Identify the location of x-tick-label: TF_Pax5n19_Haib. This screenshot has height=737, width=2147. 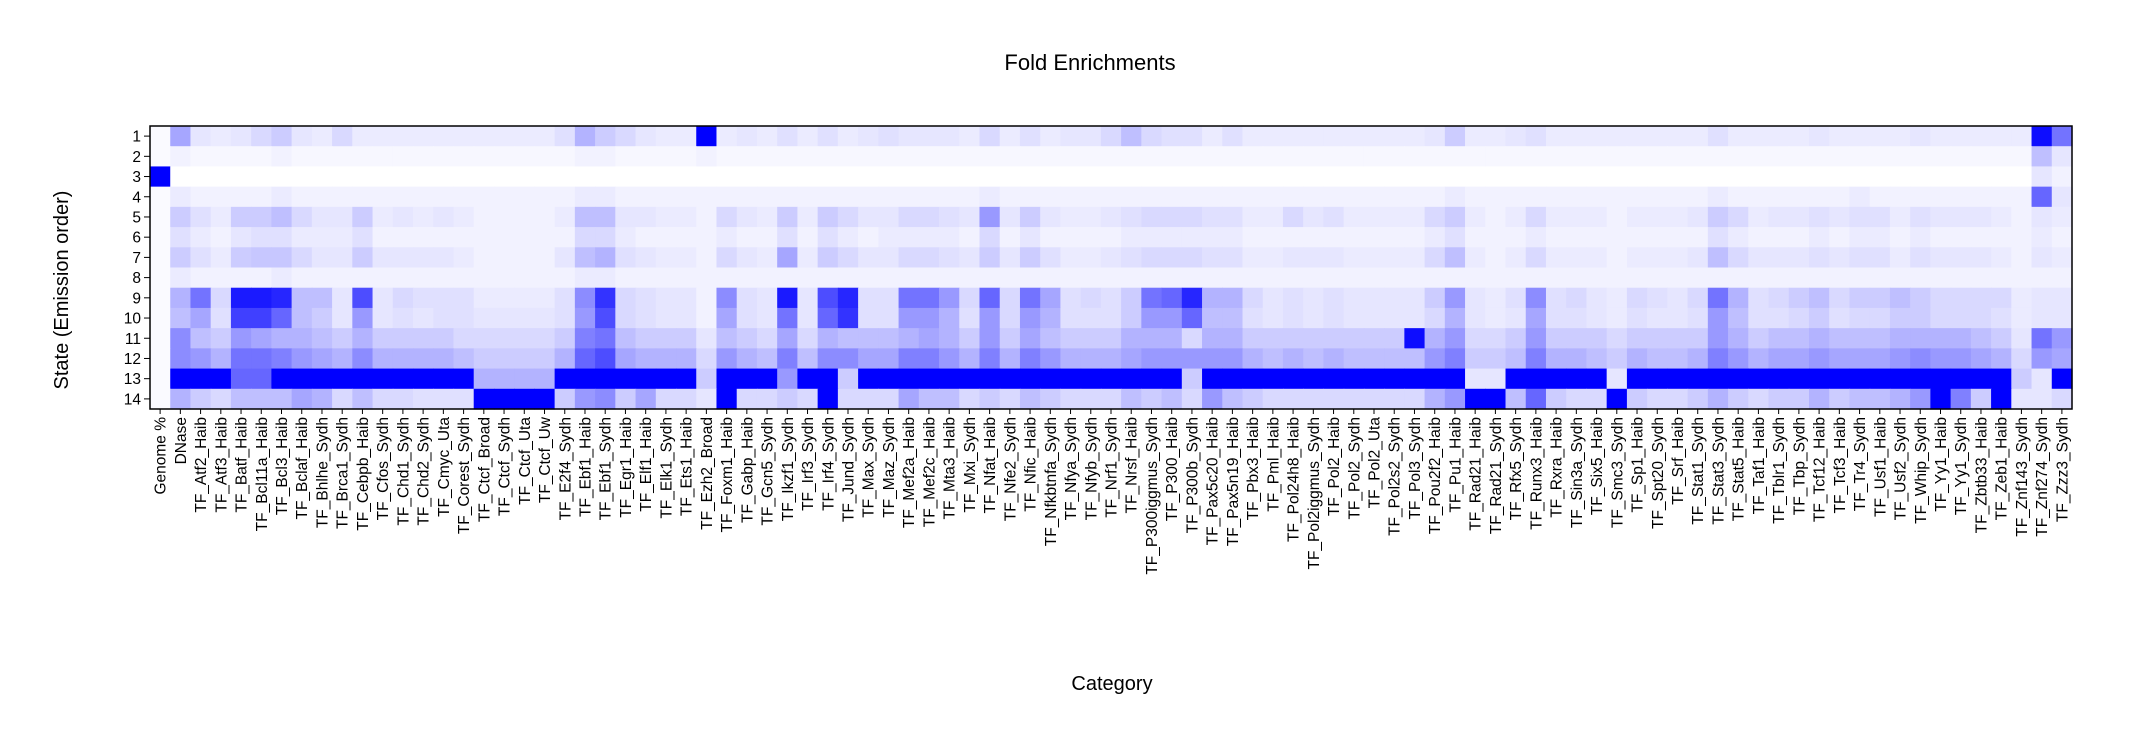
(1233, 481).